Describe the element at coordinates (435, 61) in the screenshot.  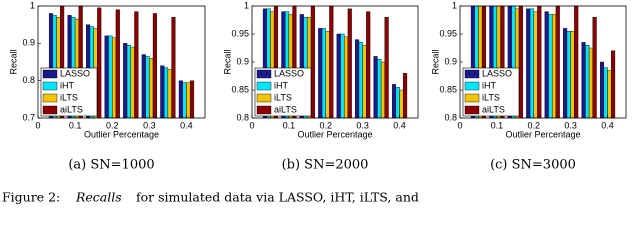
I see `y-axis-label: Recall` at that location.